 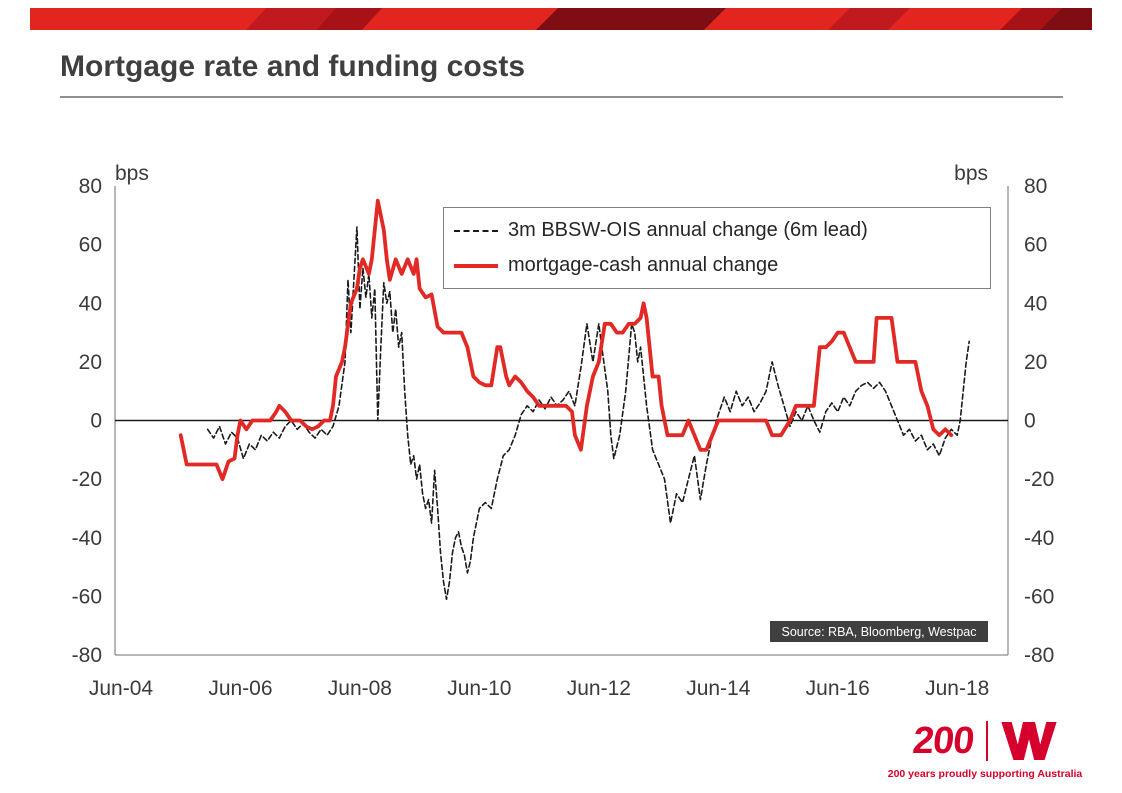 I want to click on dashed-line-sample, so click(x=476, y=230).